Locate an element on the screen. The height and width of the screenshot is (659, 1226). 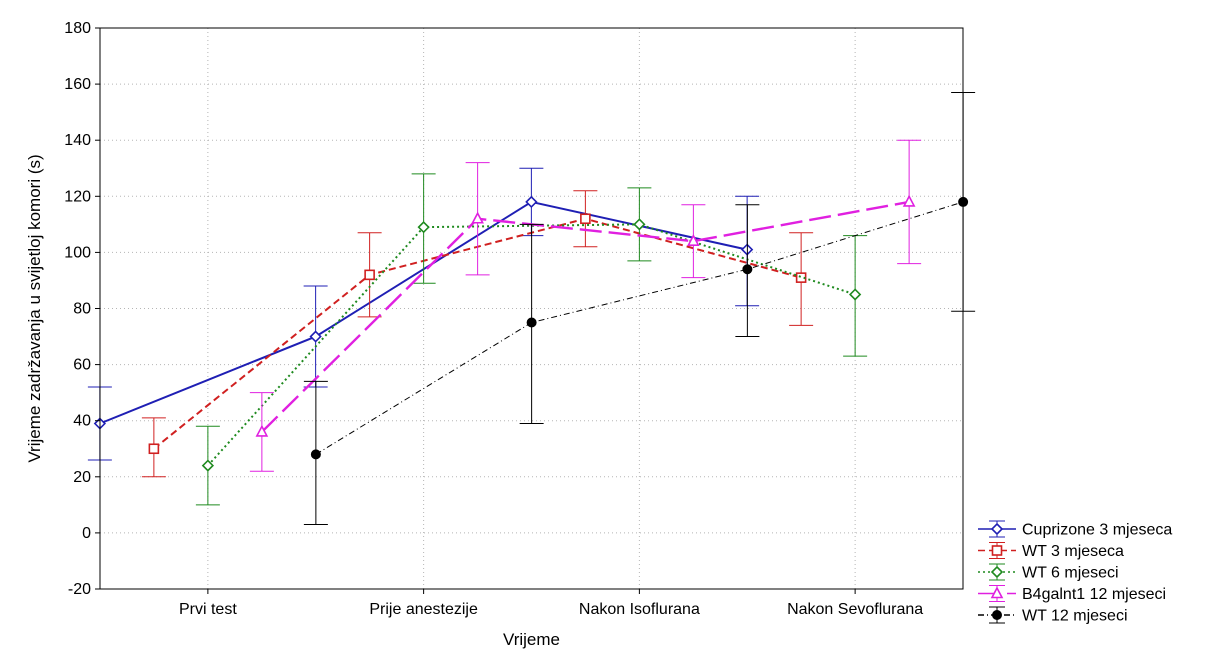
legend-label: Cuprizone 3 mjeseca is located at coordinates (1097, 530).